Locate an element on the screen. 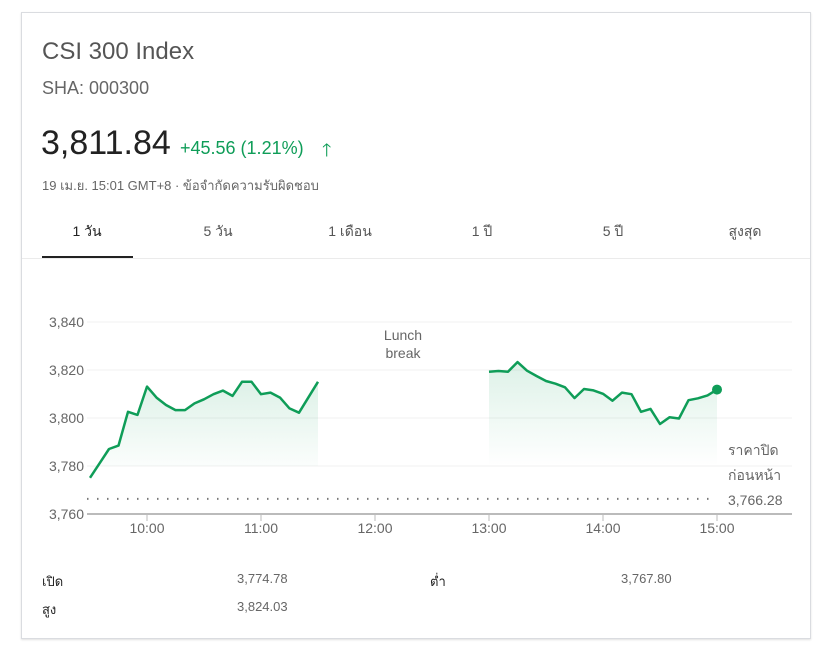  open-value: 3,774.78 is located at coordinates (262, 578).